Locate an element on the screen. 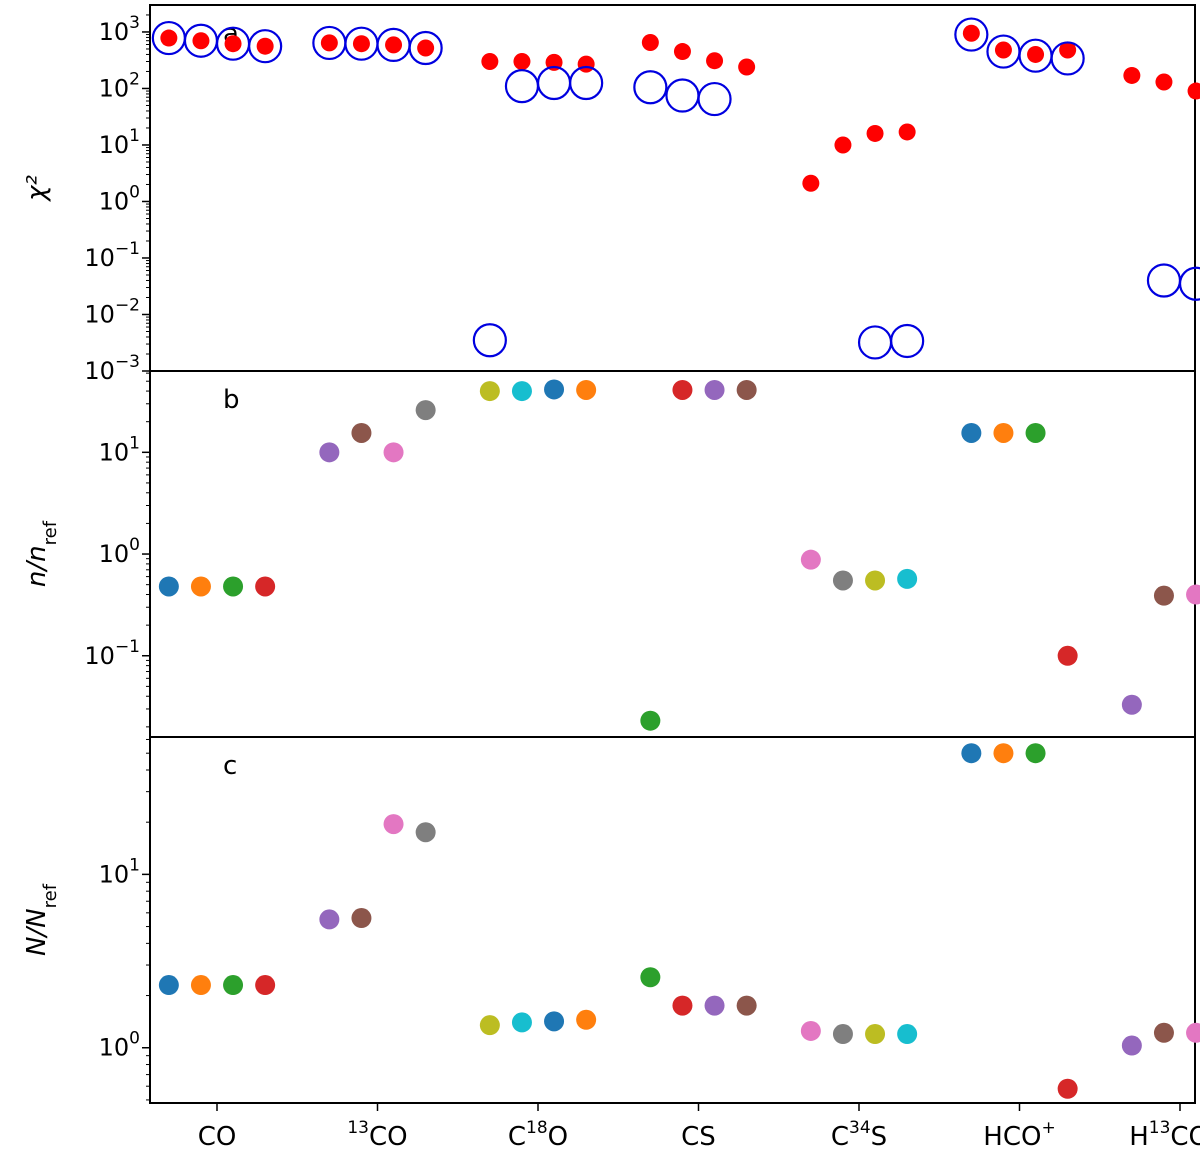 This screenshot has width=1200, height=1152. panel-b-label: b is located at coordinates (231, 400).